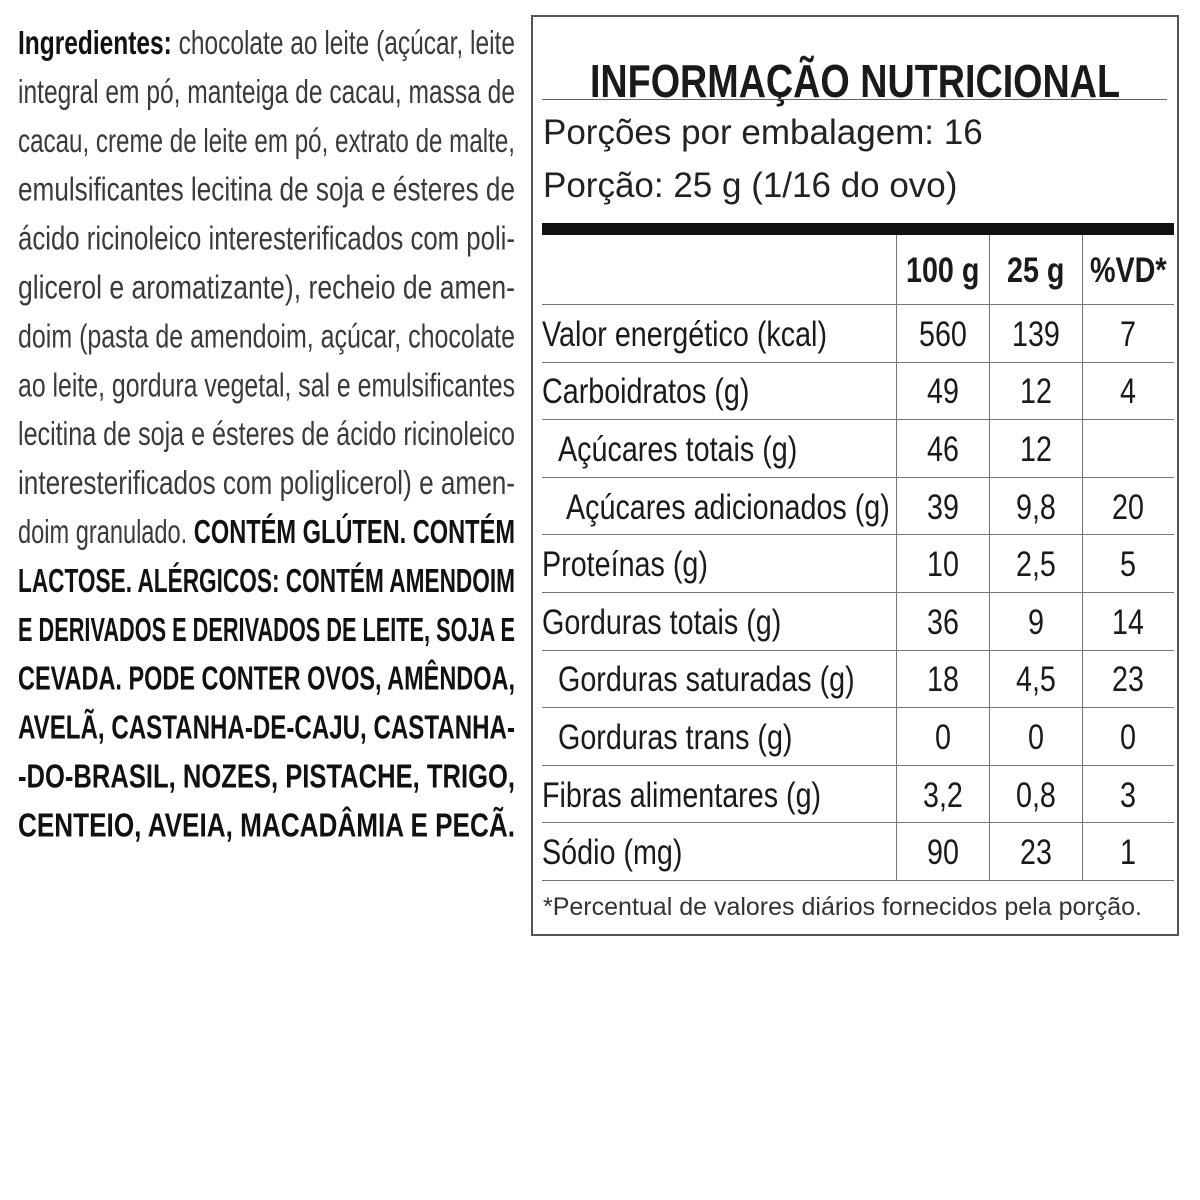  I want to click on value-100g-box: 90, so click(943, 852).